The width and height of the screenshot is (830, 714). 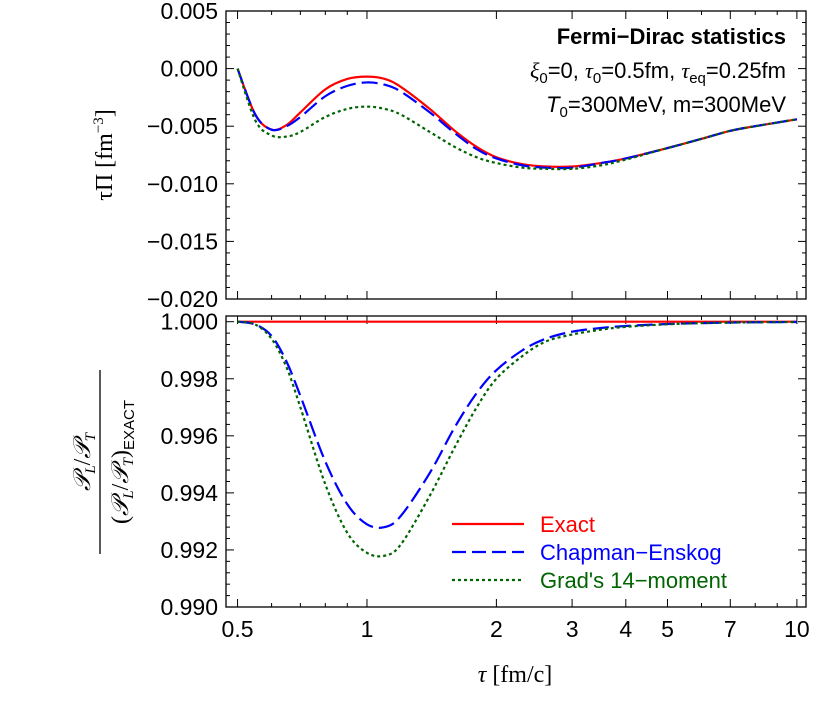 What do you see at coordinates (182, 299) in the screenshot?
I see `top-ytick-label: −0.020` at bounding box center [182, 299].